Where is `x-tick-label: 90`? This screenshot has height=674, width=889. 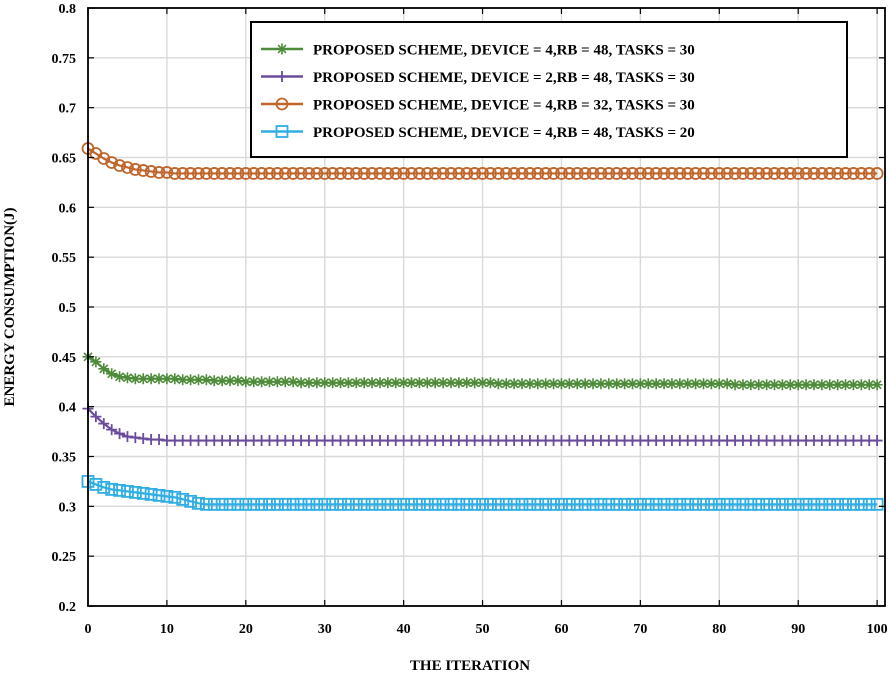 x-tick-label: 90 is located at coordinates (798, 629).